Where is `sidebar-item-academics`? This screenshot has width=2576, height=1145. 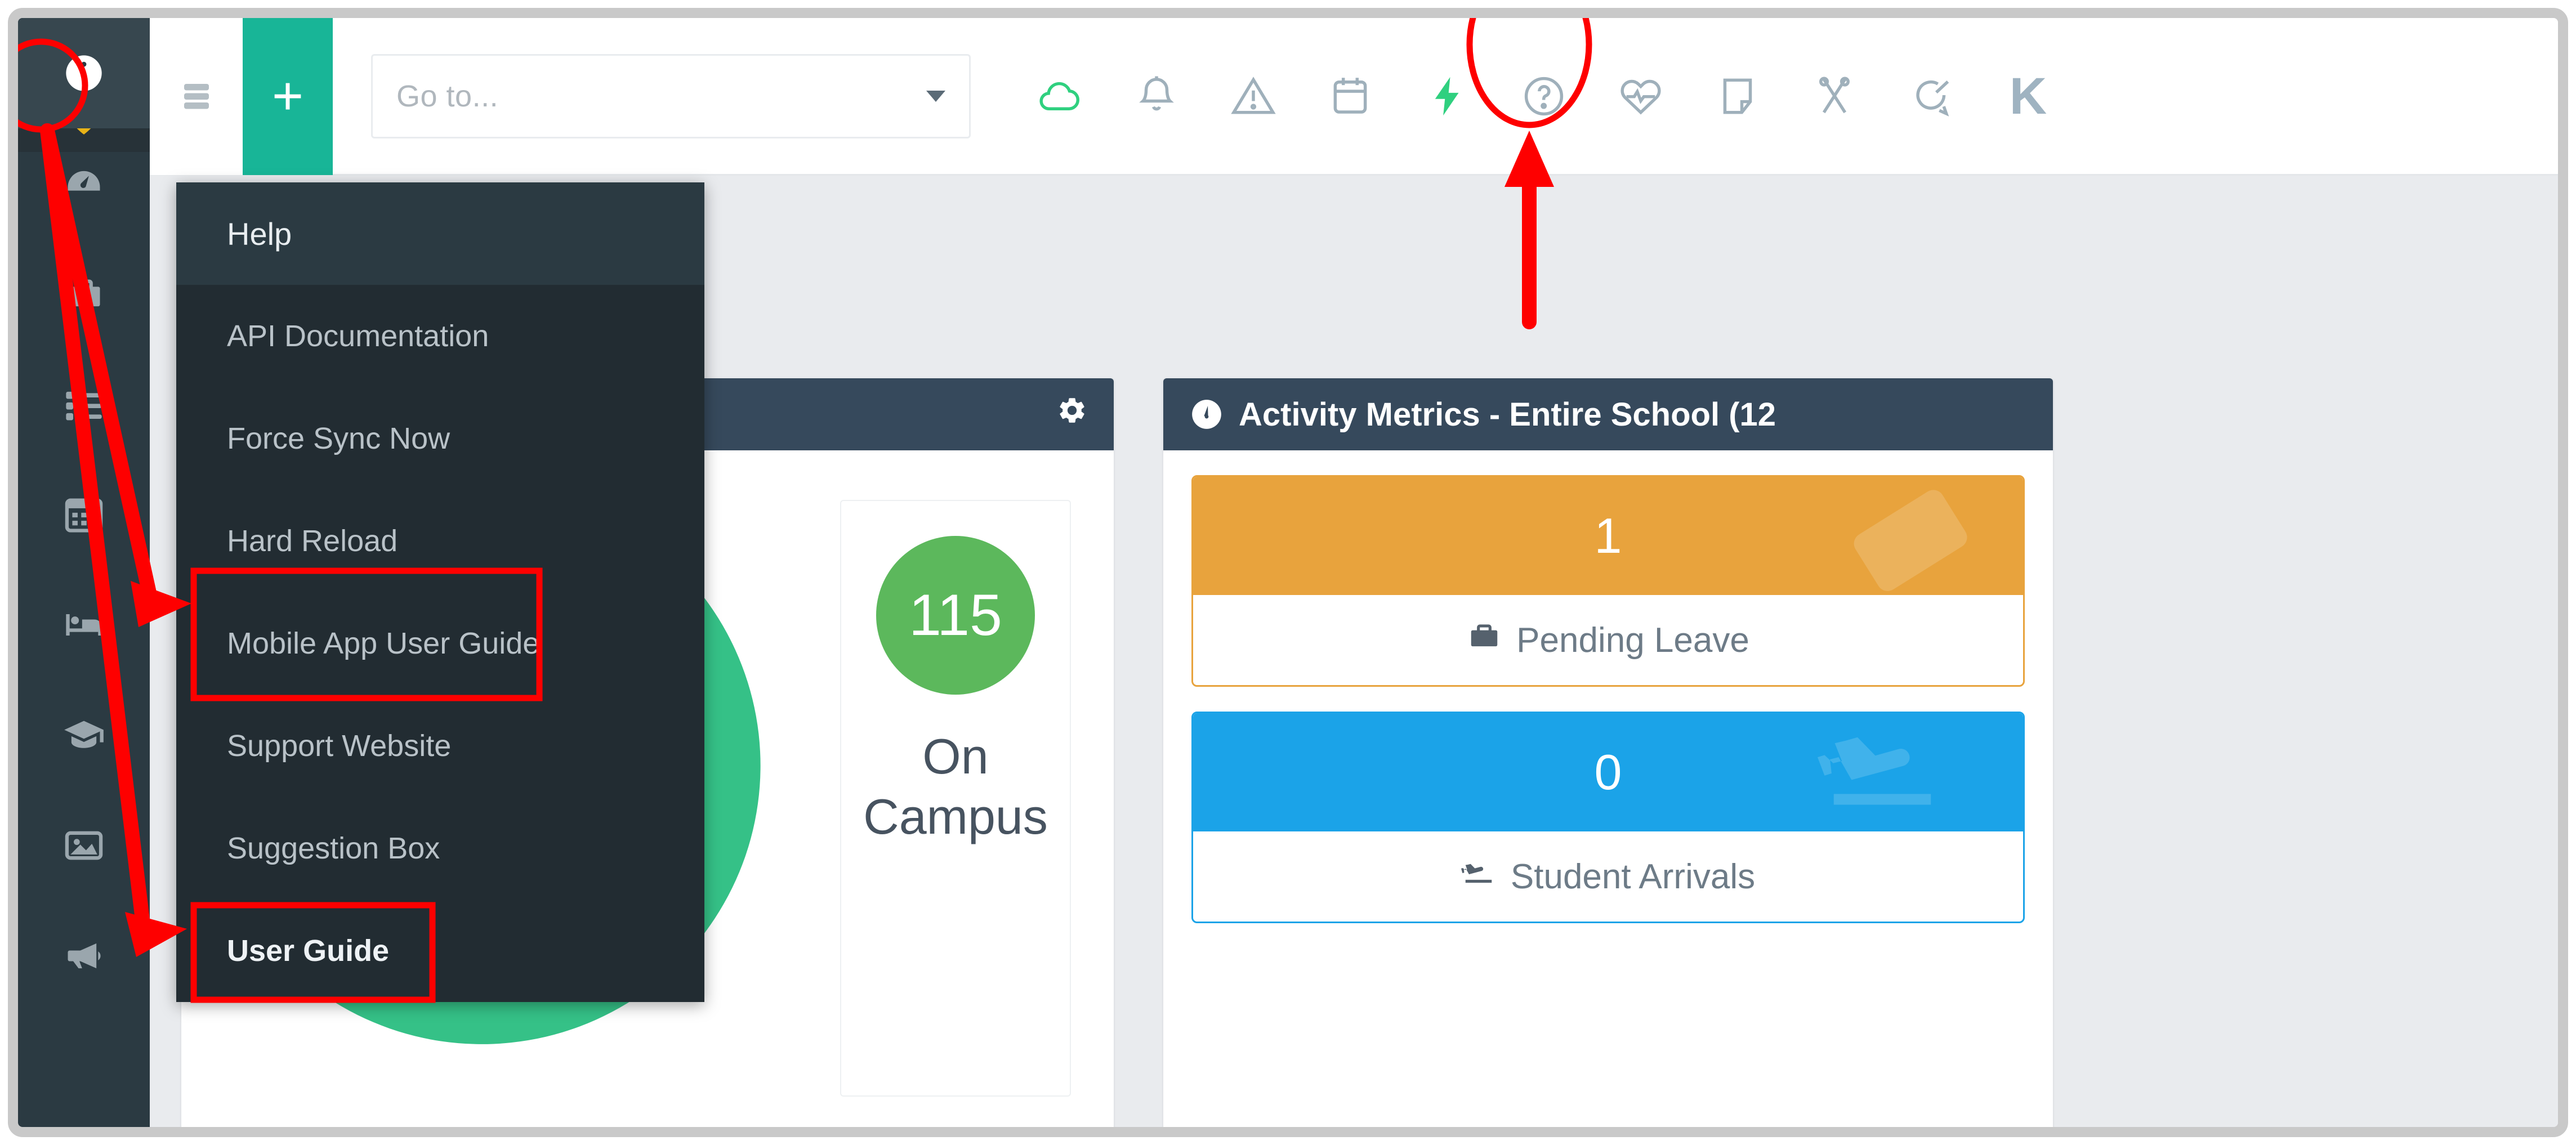 sidebar-item-academics is located at coordinates (84, 735).